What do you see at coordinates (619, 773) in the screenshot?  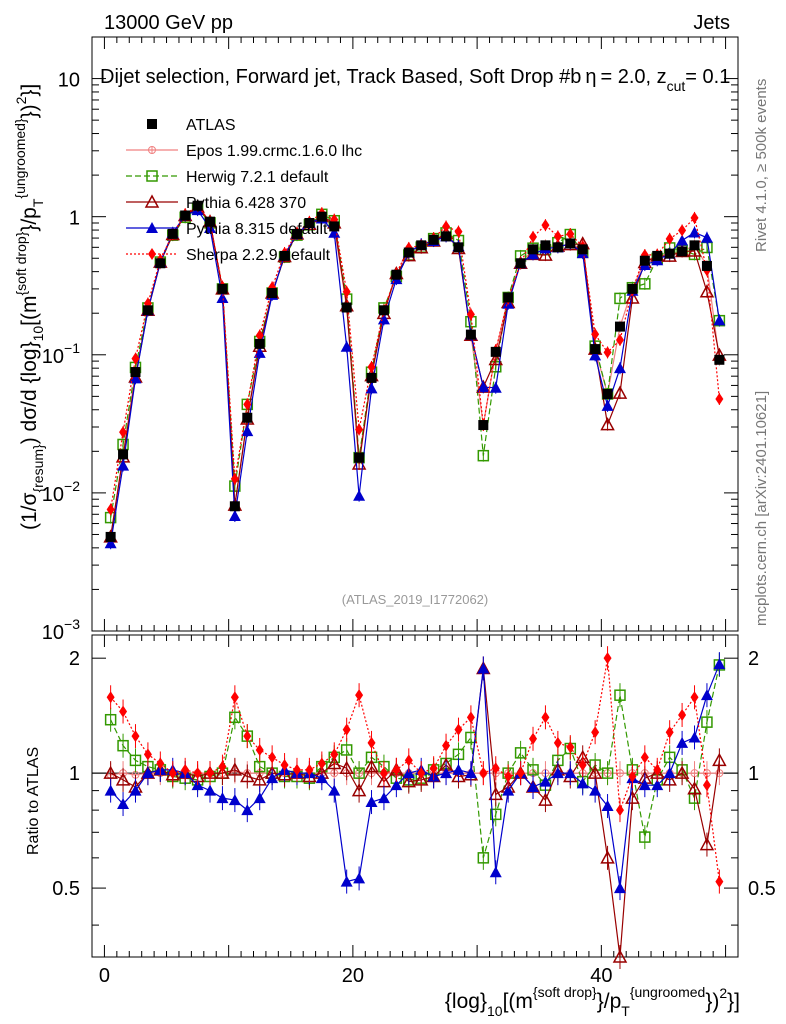 I see `ratio-point-epos-1-99-crmc-1-6-0-lhc` at bounding box center [619, 773].